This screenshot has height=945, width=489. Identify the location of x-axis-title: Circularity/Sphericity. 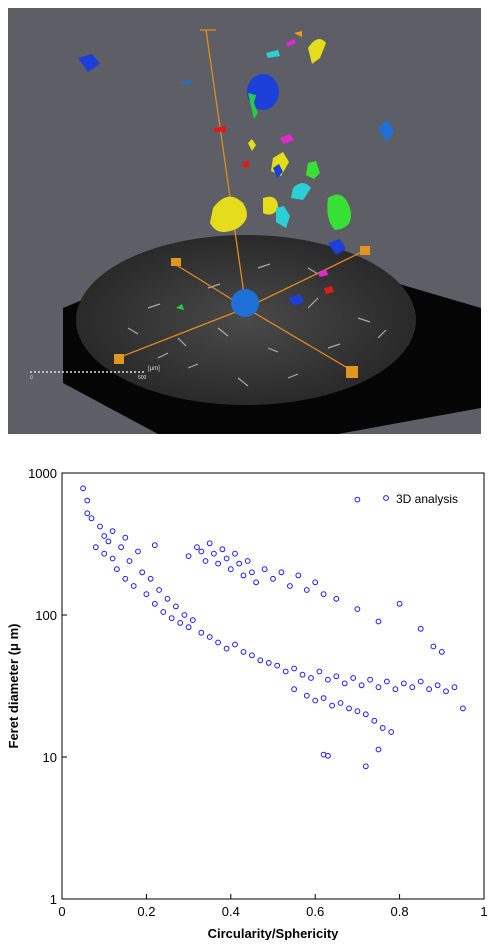
(274, 933).